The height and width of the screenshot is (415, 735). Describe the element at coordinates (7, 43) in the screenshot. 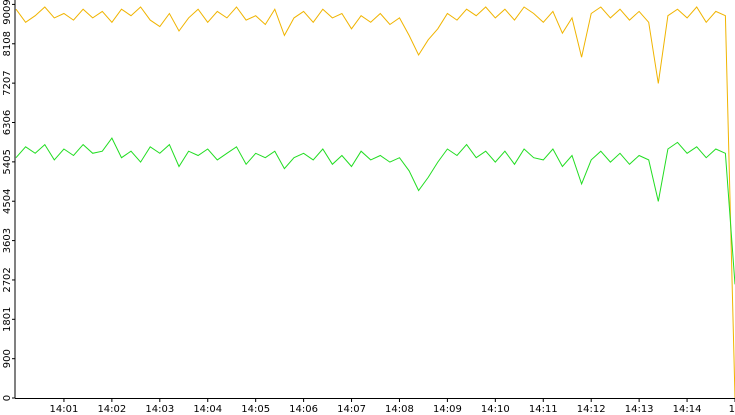

I see `y-tick-label: 8108` at that location.